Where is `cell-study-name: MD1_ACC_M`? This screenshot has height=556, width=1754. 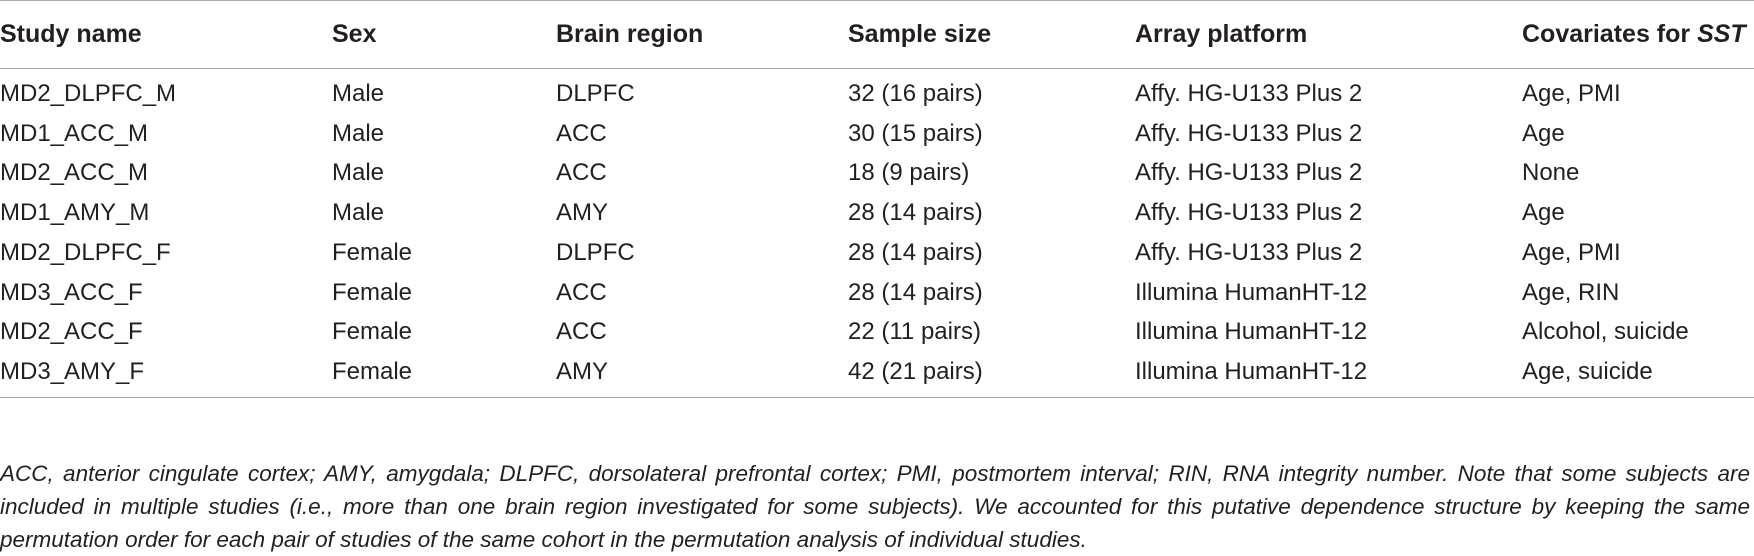 cell-study-name: MD1_ACC_M is located at coordinates (74, 133).